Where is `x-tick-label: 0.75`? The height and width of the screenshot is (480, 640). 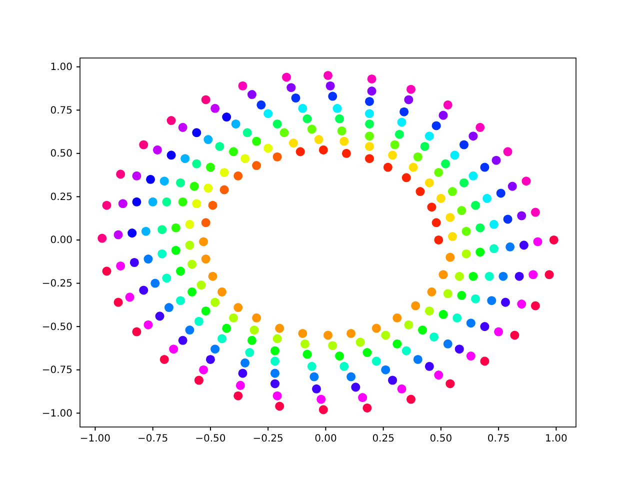 x-tick-label: 0.75 is located at coordinates (498, 439).